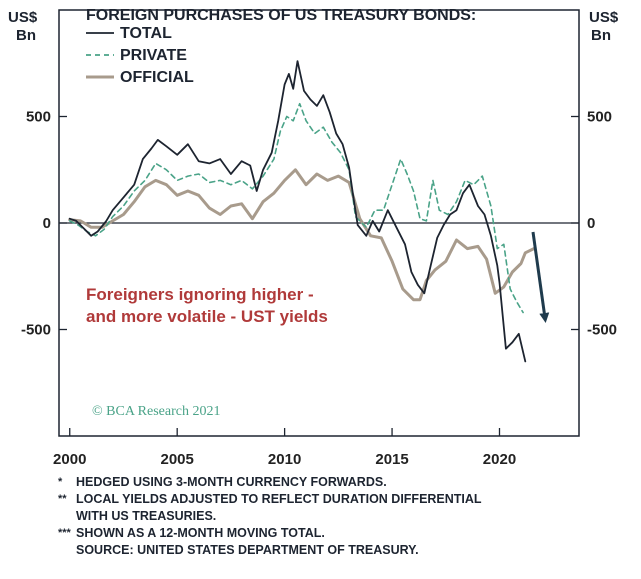 The width and height of the screenshot is (641, 579). Describe the element at coordinates (26, 35) in the screenshot. I see `left-unit-bn: Bn` at that location.